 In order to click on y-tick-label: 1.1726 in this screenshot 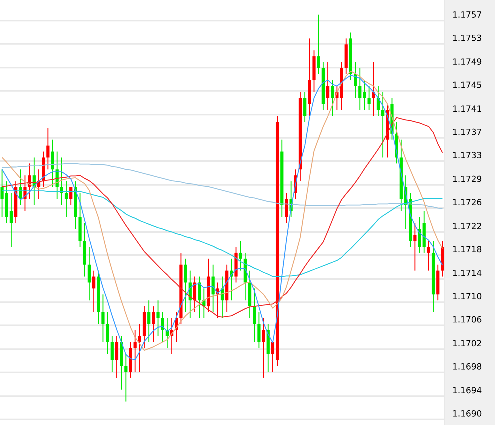, I will do `click(467, 202)`.